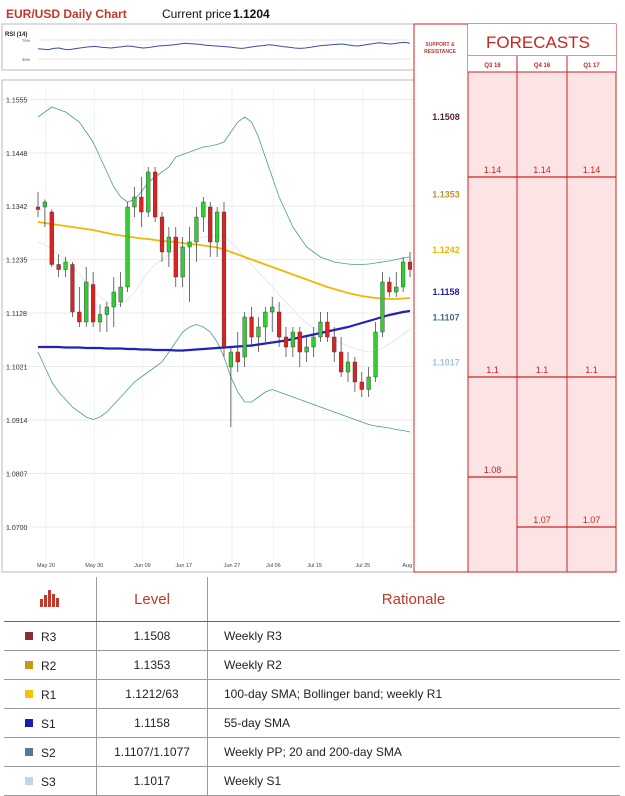  Describe the element at coordinates (17, 154) in the screenshot. I see `y-tick-label: 1.1448` at that location.